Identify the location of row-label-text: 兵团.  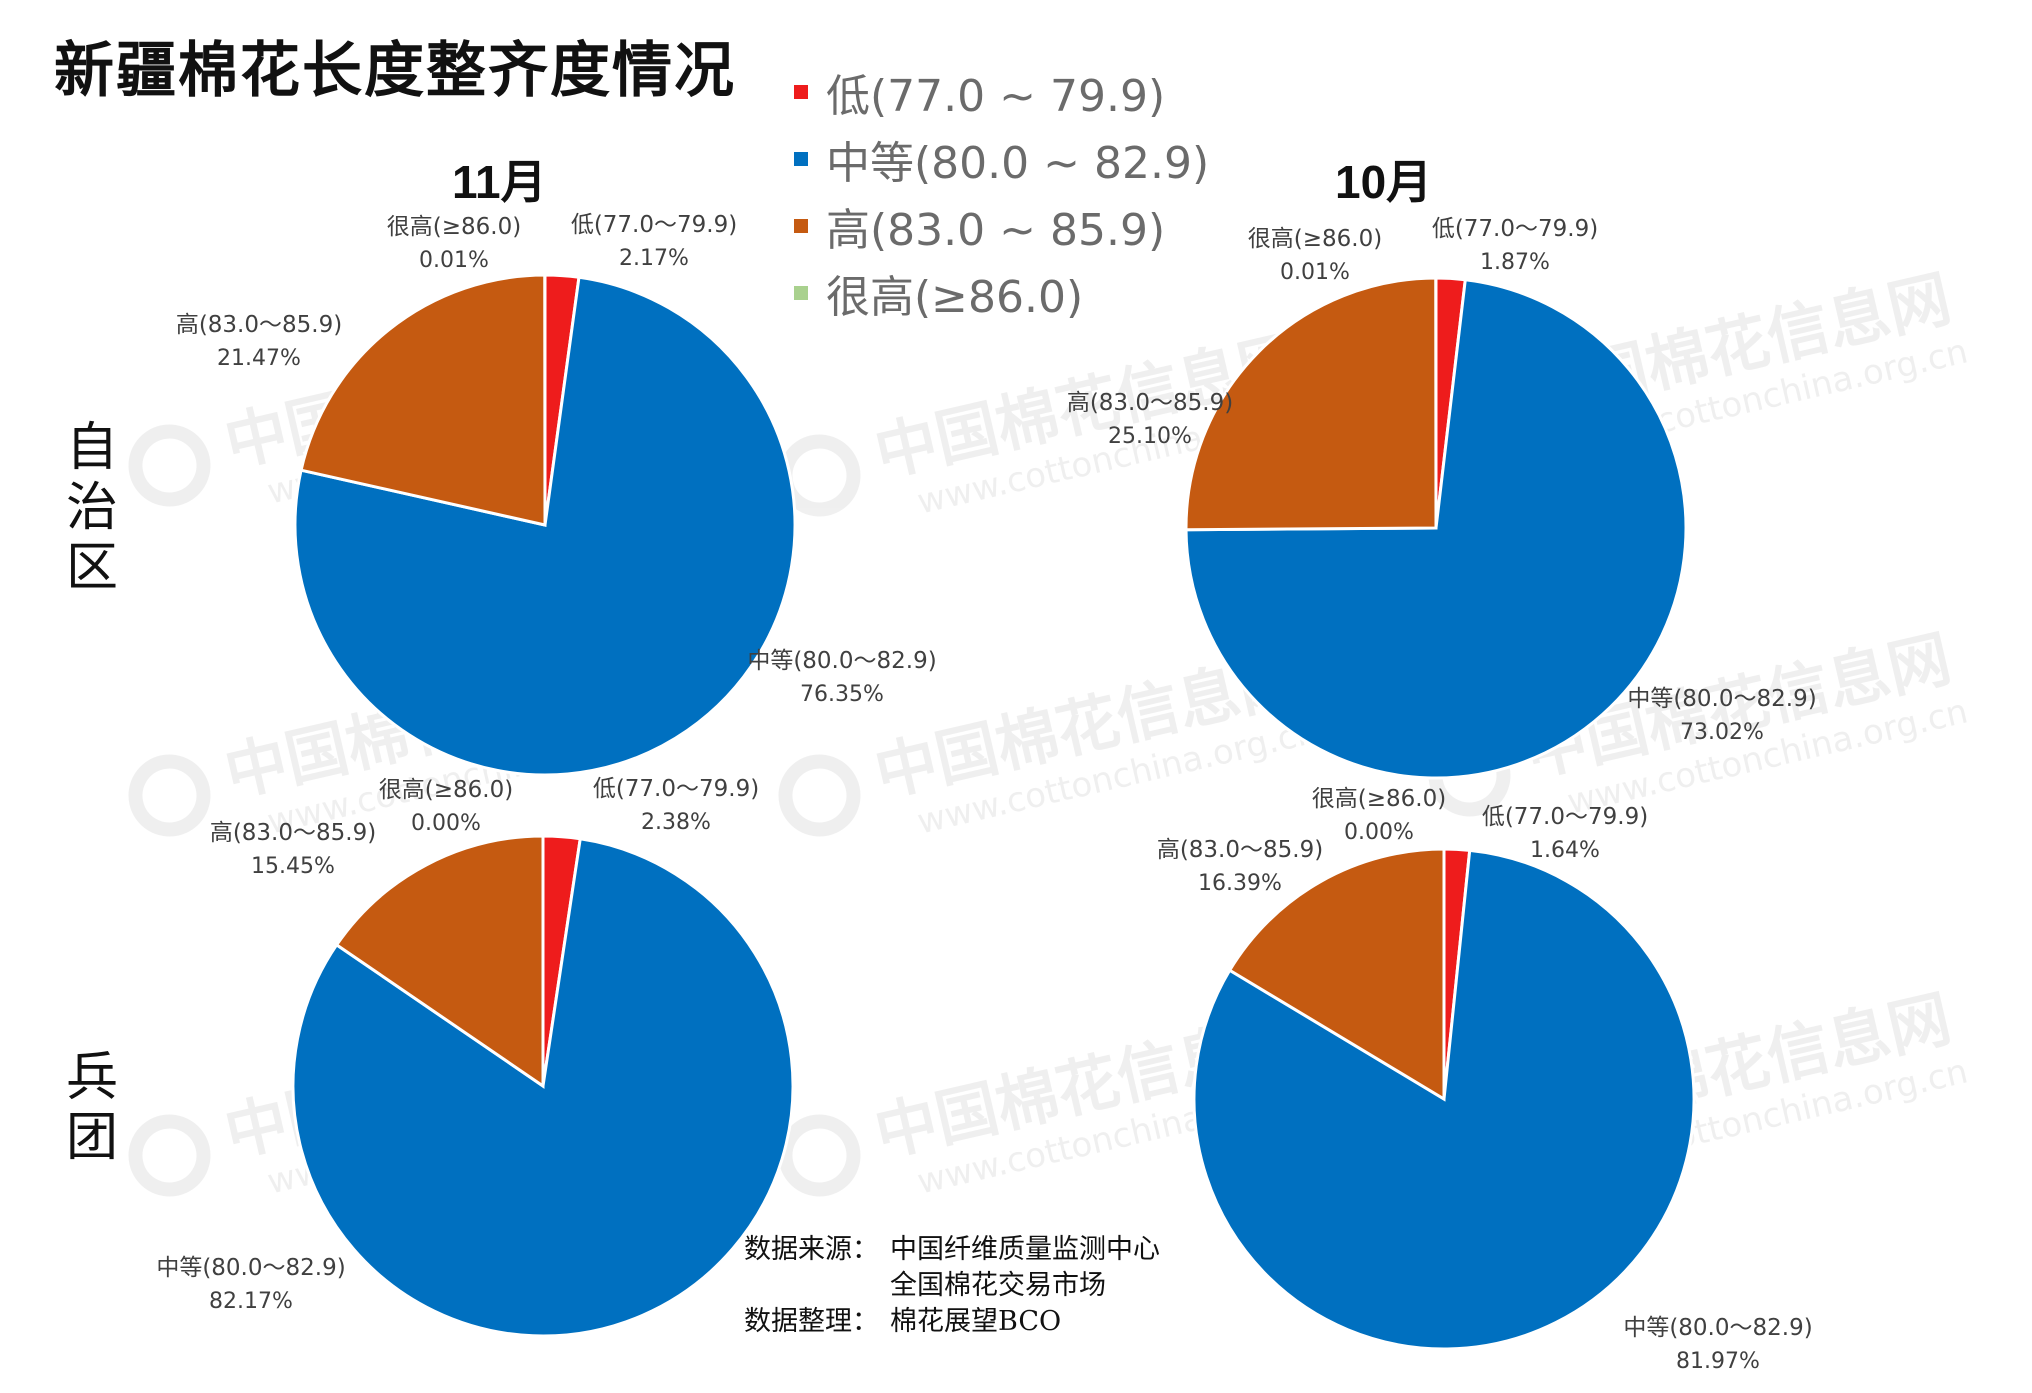
(91, 1108).